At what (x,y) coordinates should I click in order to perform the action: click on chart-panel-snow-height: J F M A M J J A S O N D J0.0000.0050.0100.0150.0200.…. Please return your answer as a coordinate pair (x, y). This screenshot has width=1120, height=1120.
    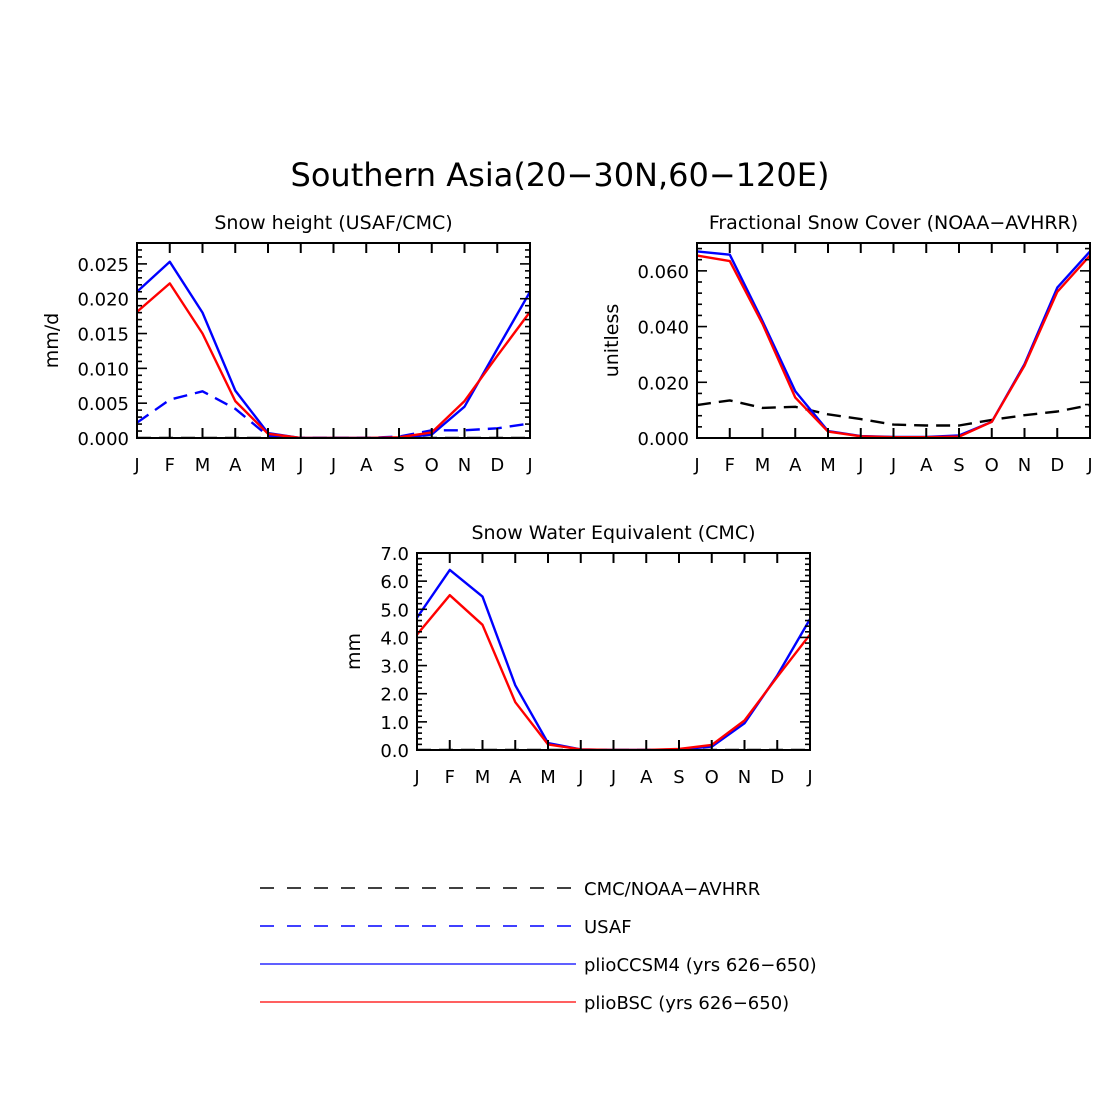
    Looking at the image, I should click on (287, 344).